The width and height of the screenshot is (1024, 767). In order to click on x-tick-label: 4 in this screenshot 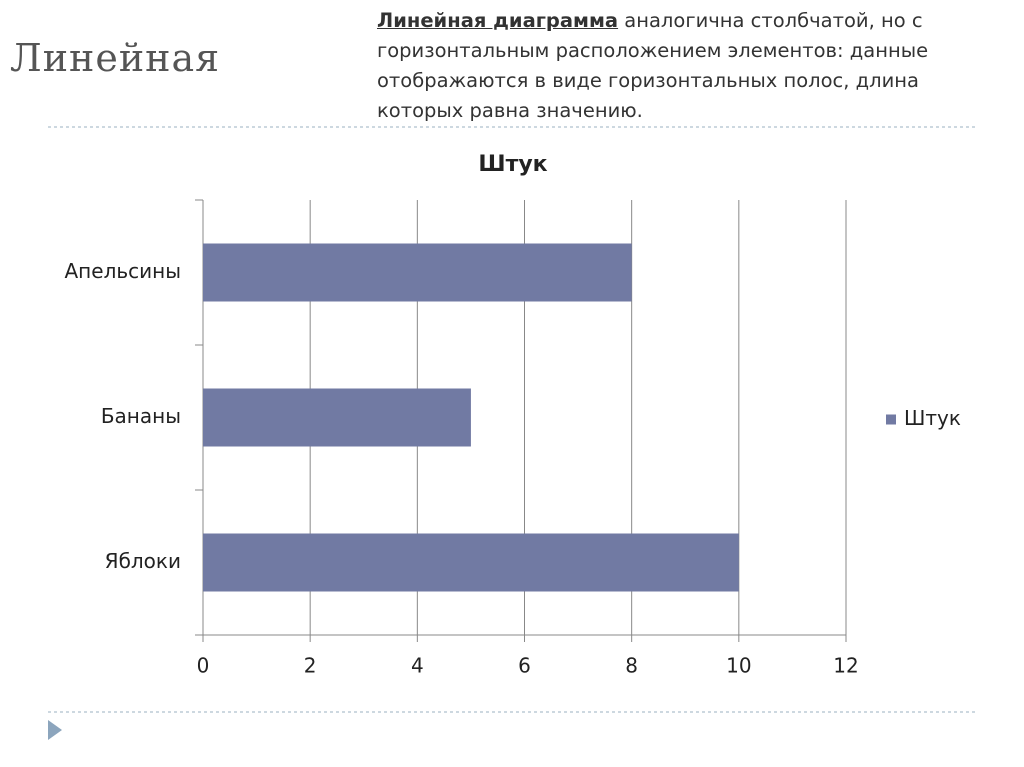, I will do `click(417, 666)`.